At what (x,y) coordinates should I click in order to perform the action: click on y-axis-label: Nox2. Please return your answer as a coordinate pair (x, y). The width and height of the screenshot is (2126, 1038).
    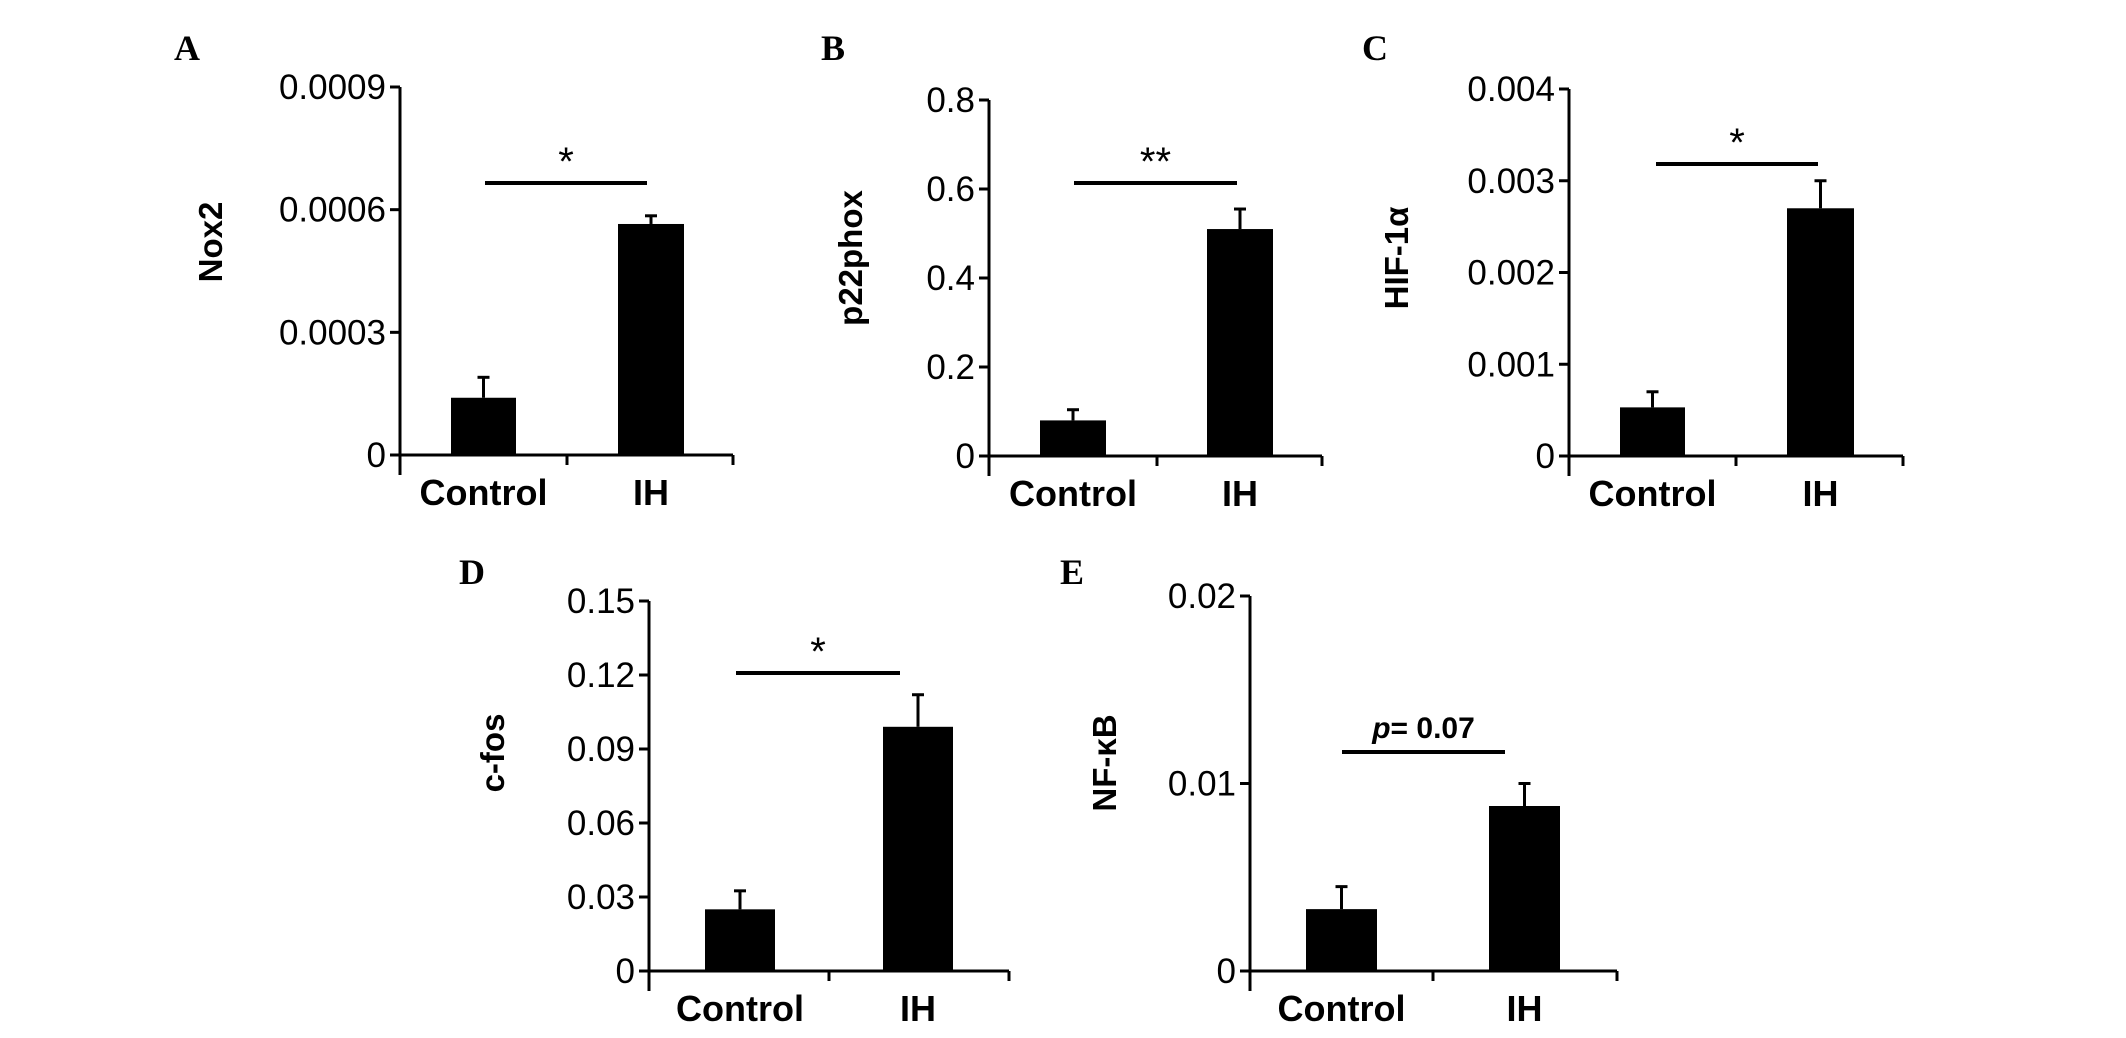
    Looking at the image, I should click on (210, 242).